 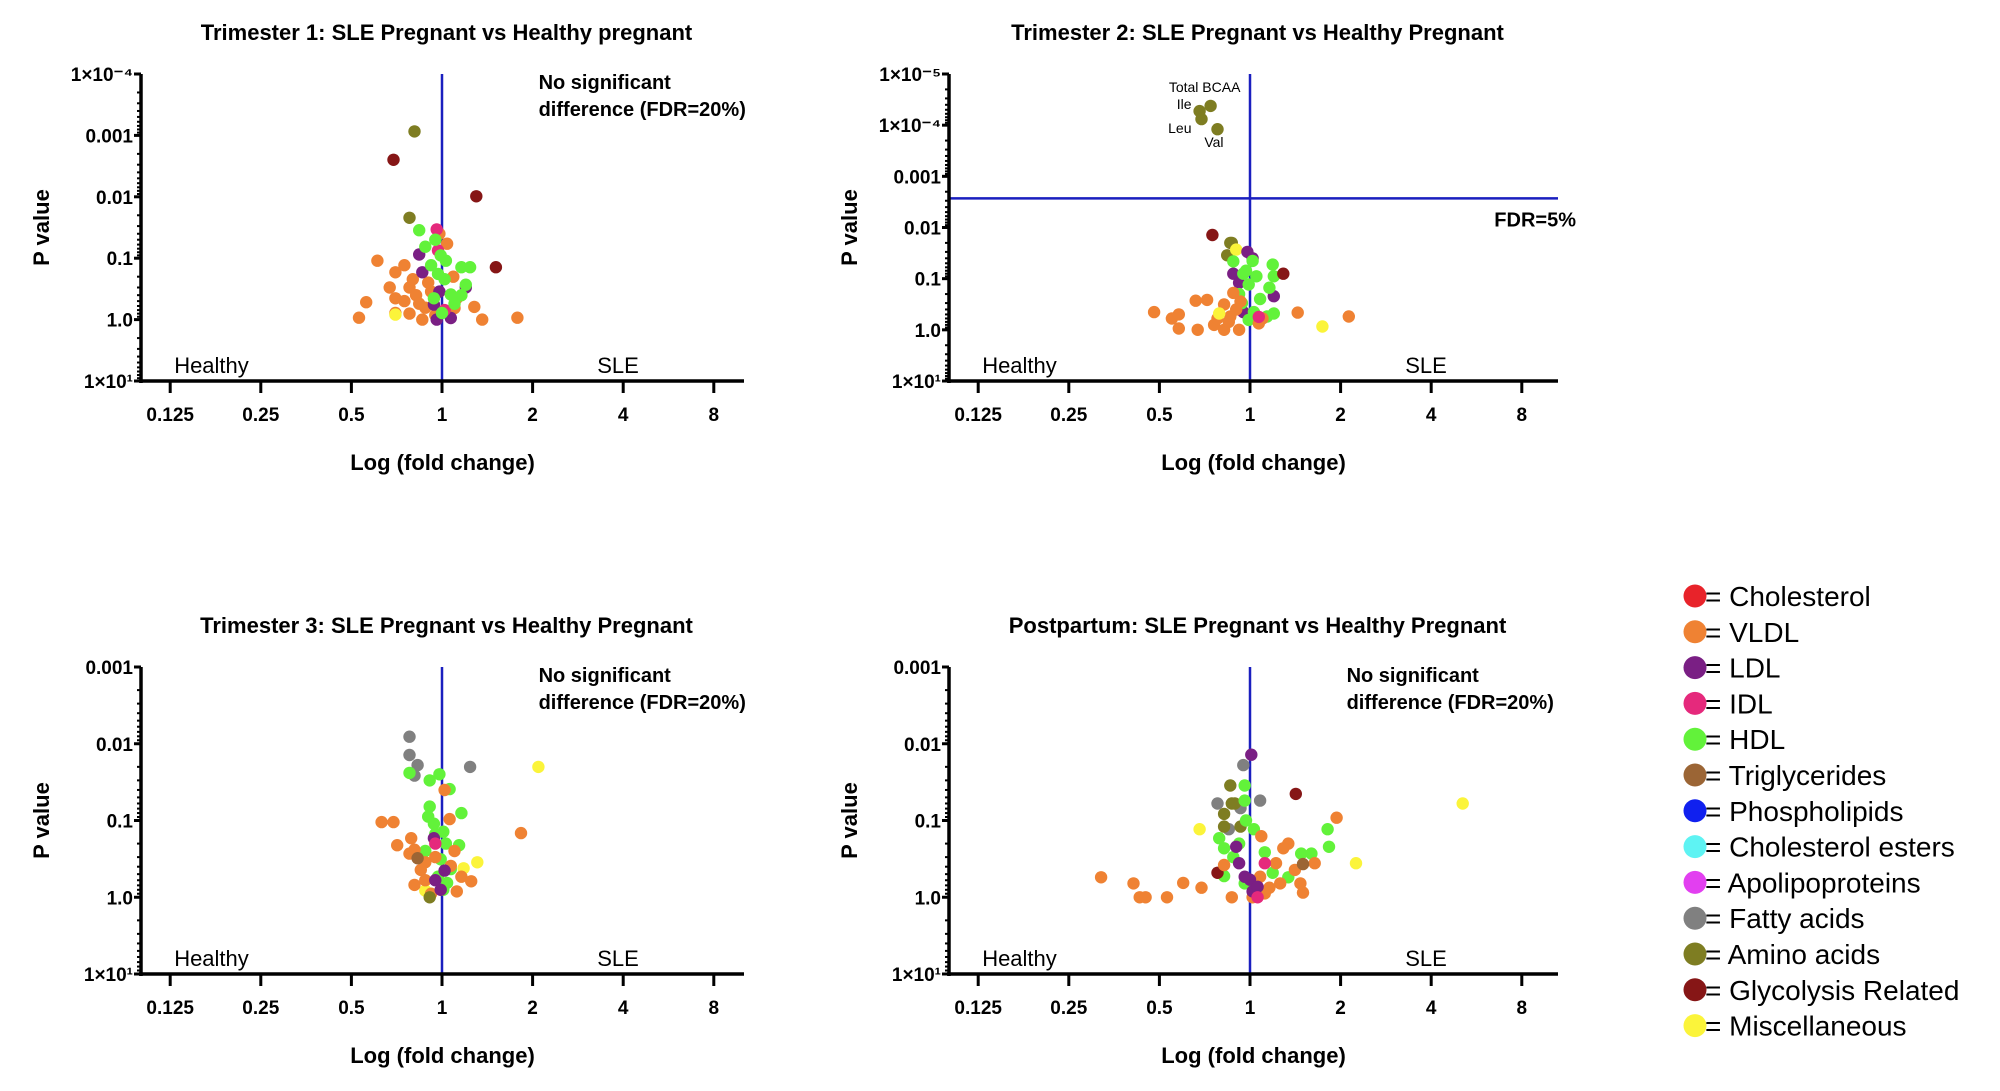 What do you see at coordinates (910, 126) in the screenshot?
I see `y-tick-label: 1×10⁻⁴` at bounding box center [910, 126].